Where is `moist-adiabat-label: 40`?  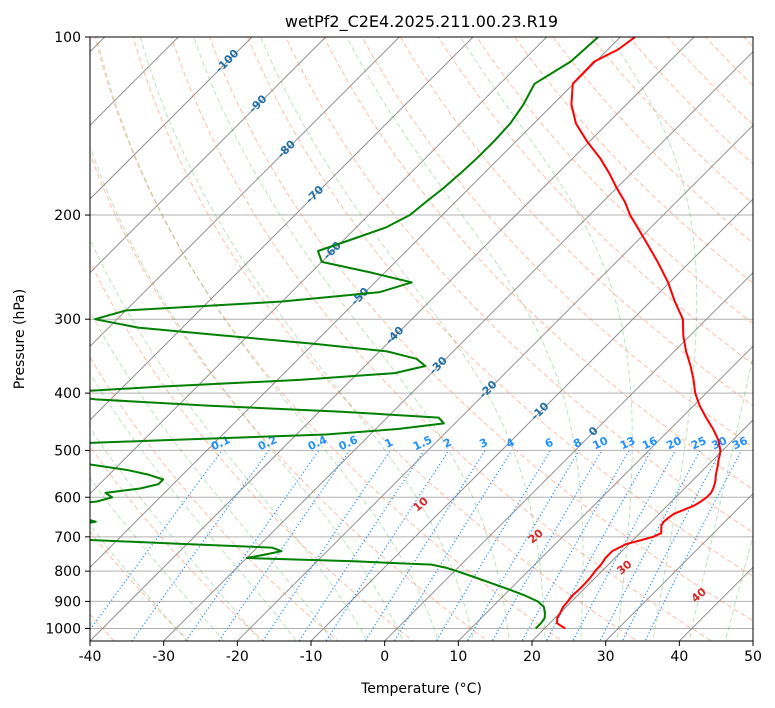
moist-adiabat-label: 40 is located at coordinates (699, 595).